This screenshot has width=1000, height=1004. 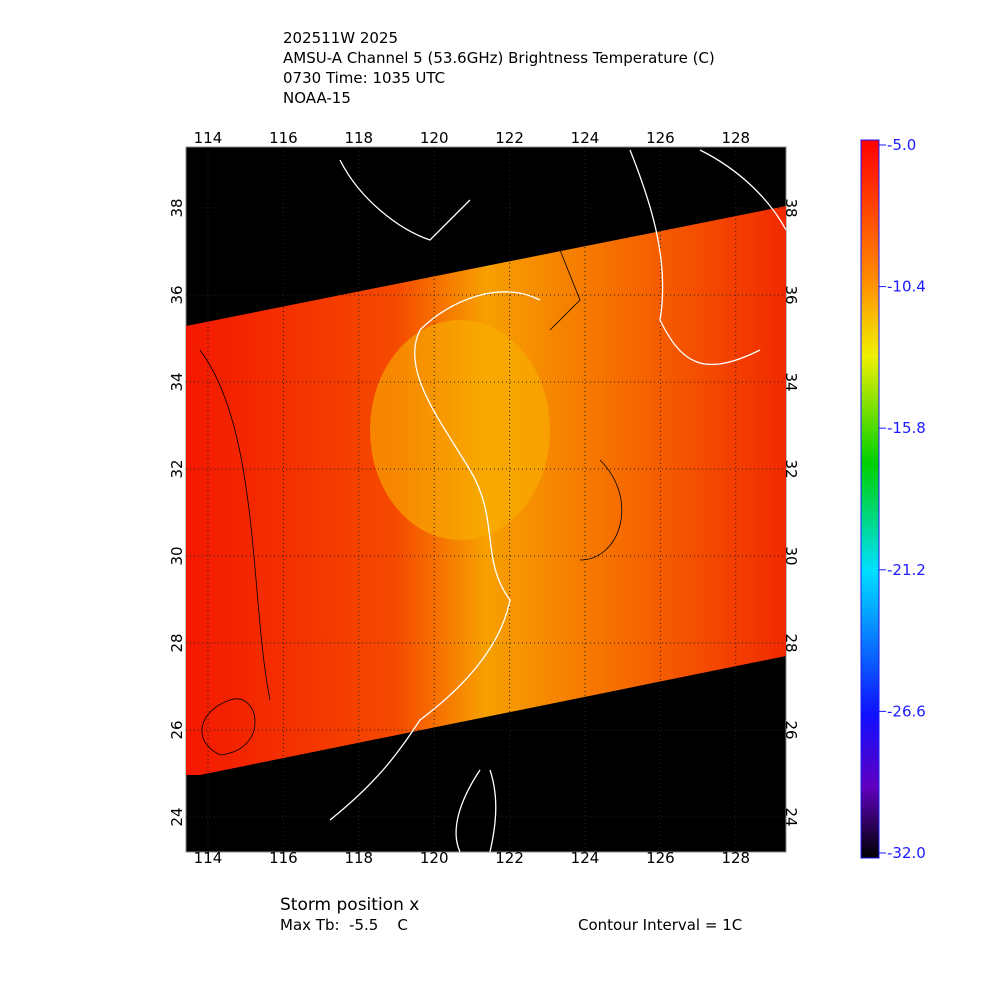 I want to click on colorbar-label: -10.4, so click(x=906, y=287).